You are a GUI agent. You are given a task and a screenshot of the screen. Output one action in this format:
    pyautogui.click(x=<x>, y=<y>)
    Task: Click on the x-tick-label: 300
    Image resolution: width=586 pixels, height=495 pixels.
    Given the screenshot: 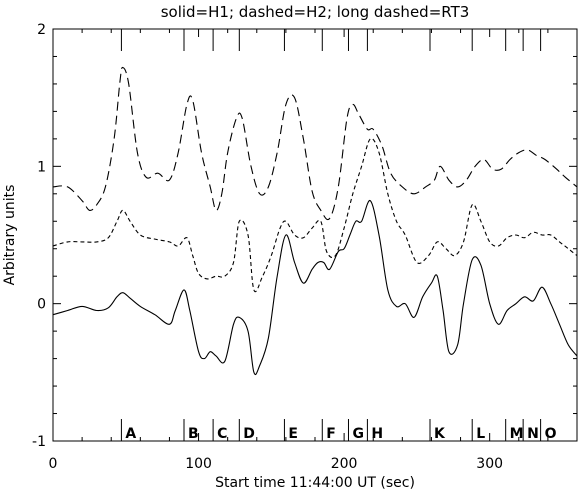 What is the action you would take?
    pyautogui.click(x=489, y=464)
    